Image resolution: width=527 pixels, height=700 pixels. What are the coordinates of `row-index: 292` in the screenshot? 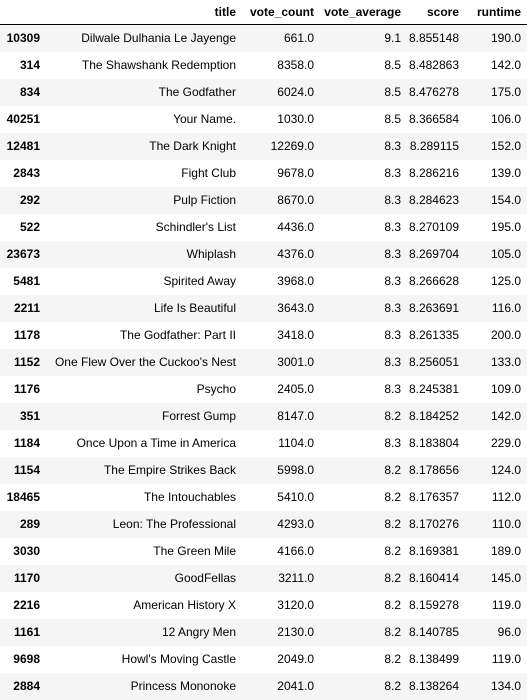 It's located at (29, 199).